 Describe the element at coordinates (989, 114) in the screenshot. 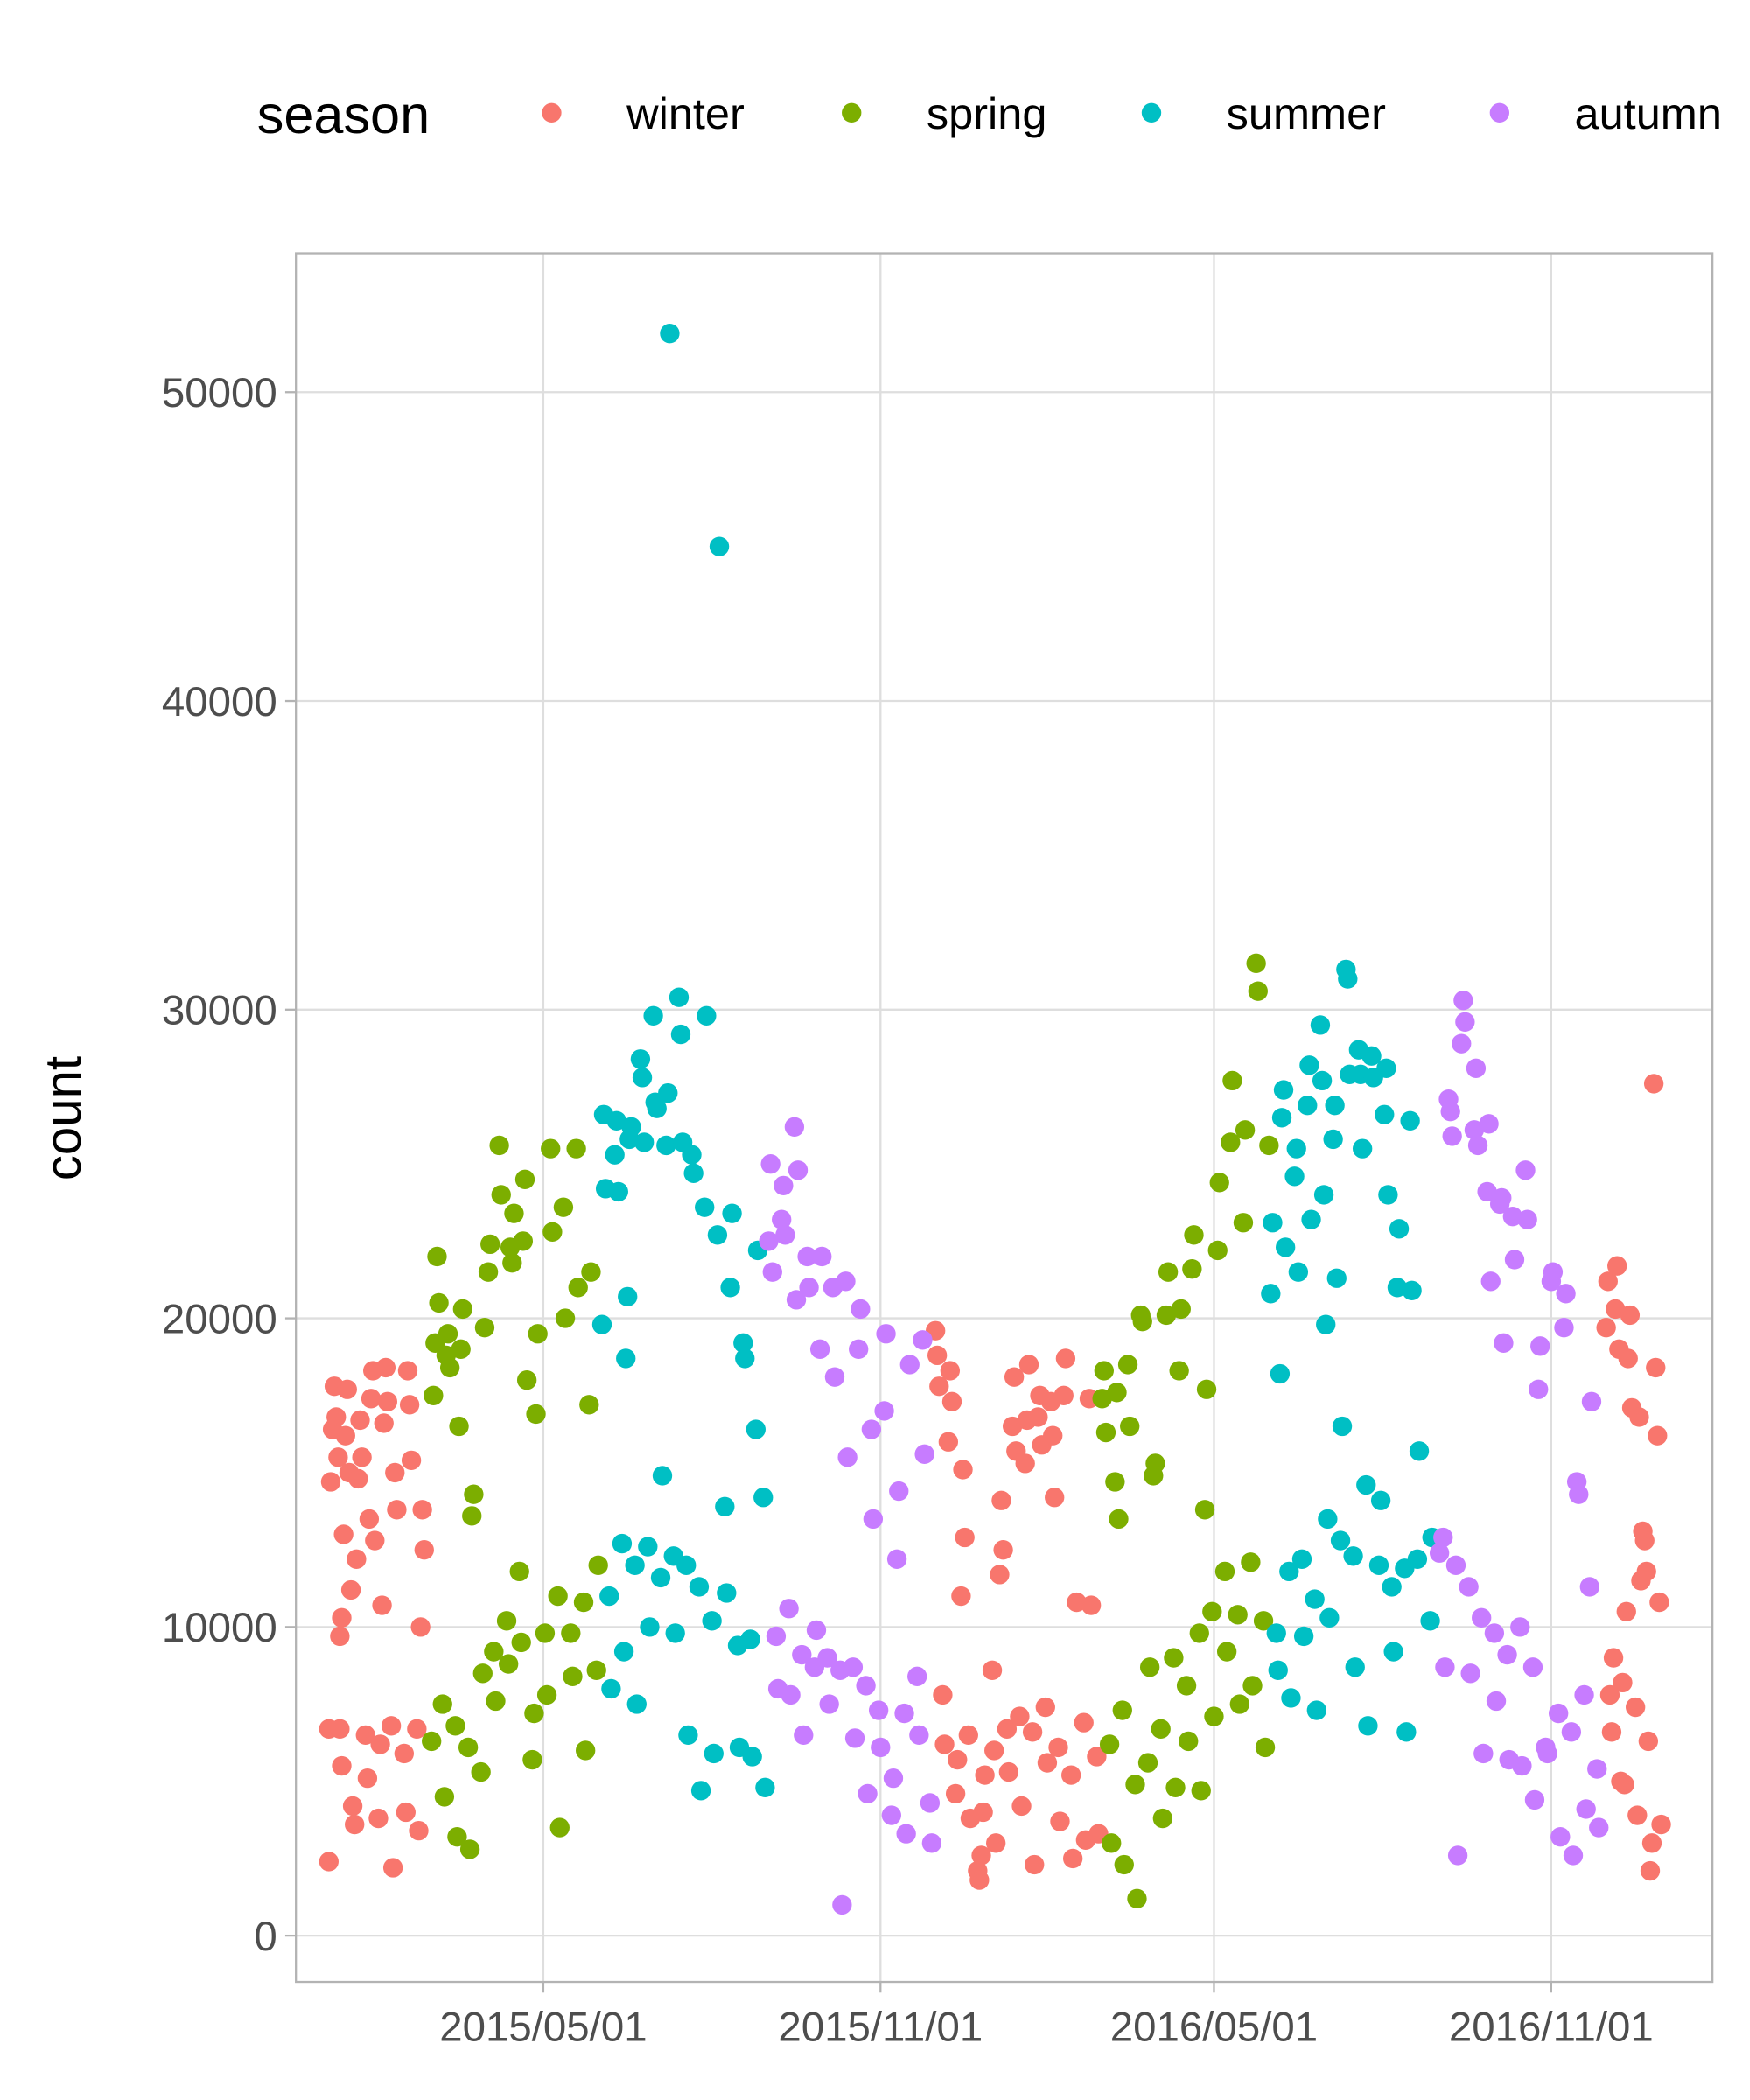

I see `legend: season winter spring summer autumn` at that location.